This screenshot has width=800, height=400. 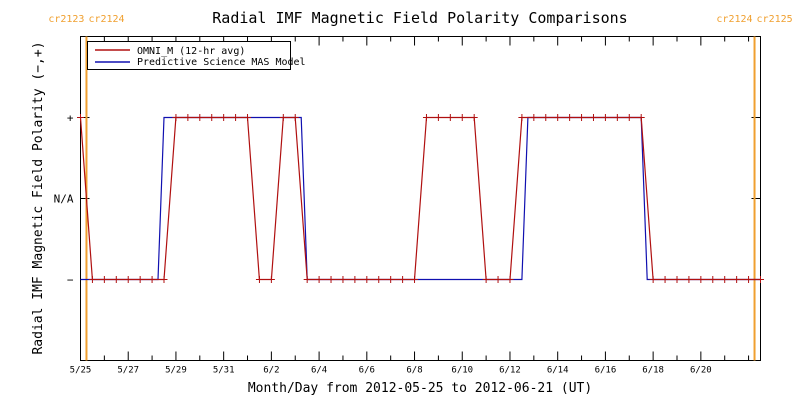 What do you see at coordinates (606, 371) in the screenshot?
I see `x-tick-label: 6/16` at bounding box center [606, 371].